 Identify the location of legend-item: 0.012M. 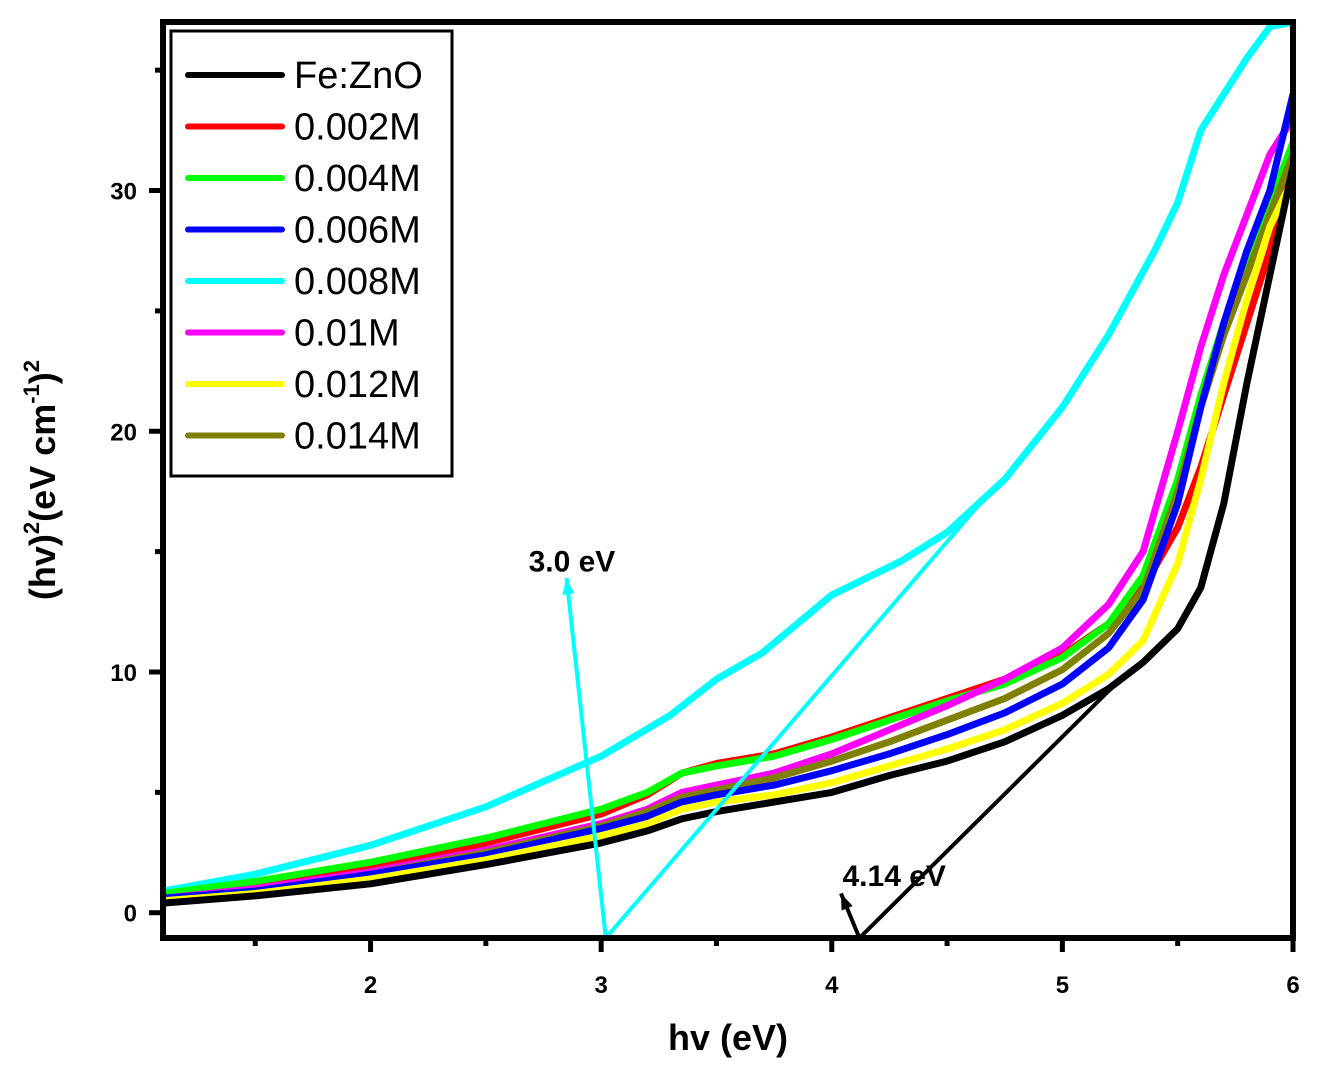
(303, 385).